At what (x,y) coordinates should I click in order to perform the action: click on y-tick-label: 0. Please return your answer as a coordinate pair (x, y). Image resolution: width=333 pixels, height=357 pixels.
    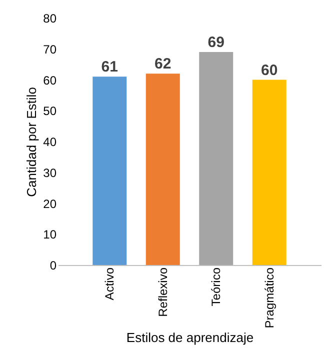
    Looking at the image, I should click on (53, 265).